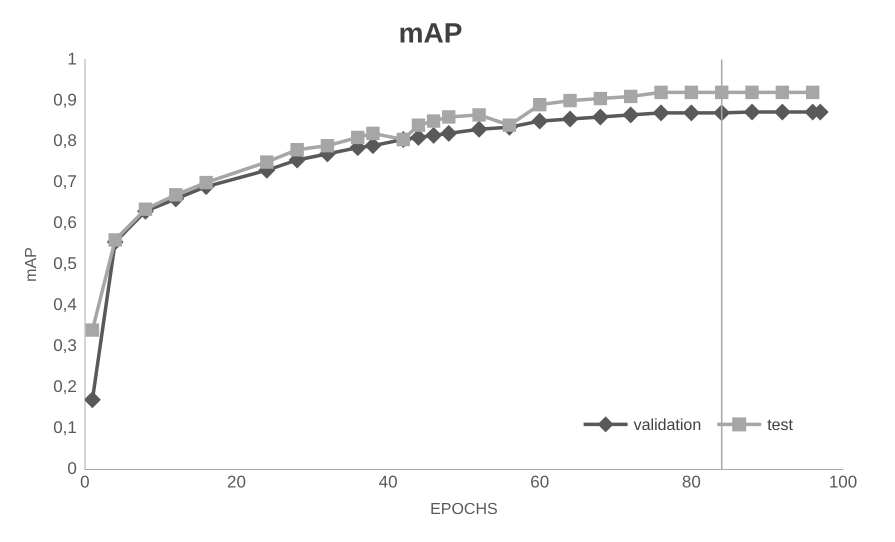 The image size is (895, 542). Describe the element at coordinates (72, 468) in the screenshot. I see `y-tick-label: 0` at that location.